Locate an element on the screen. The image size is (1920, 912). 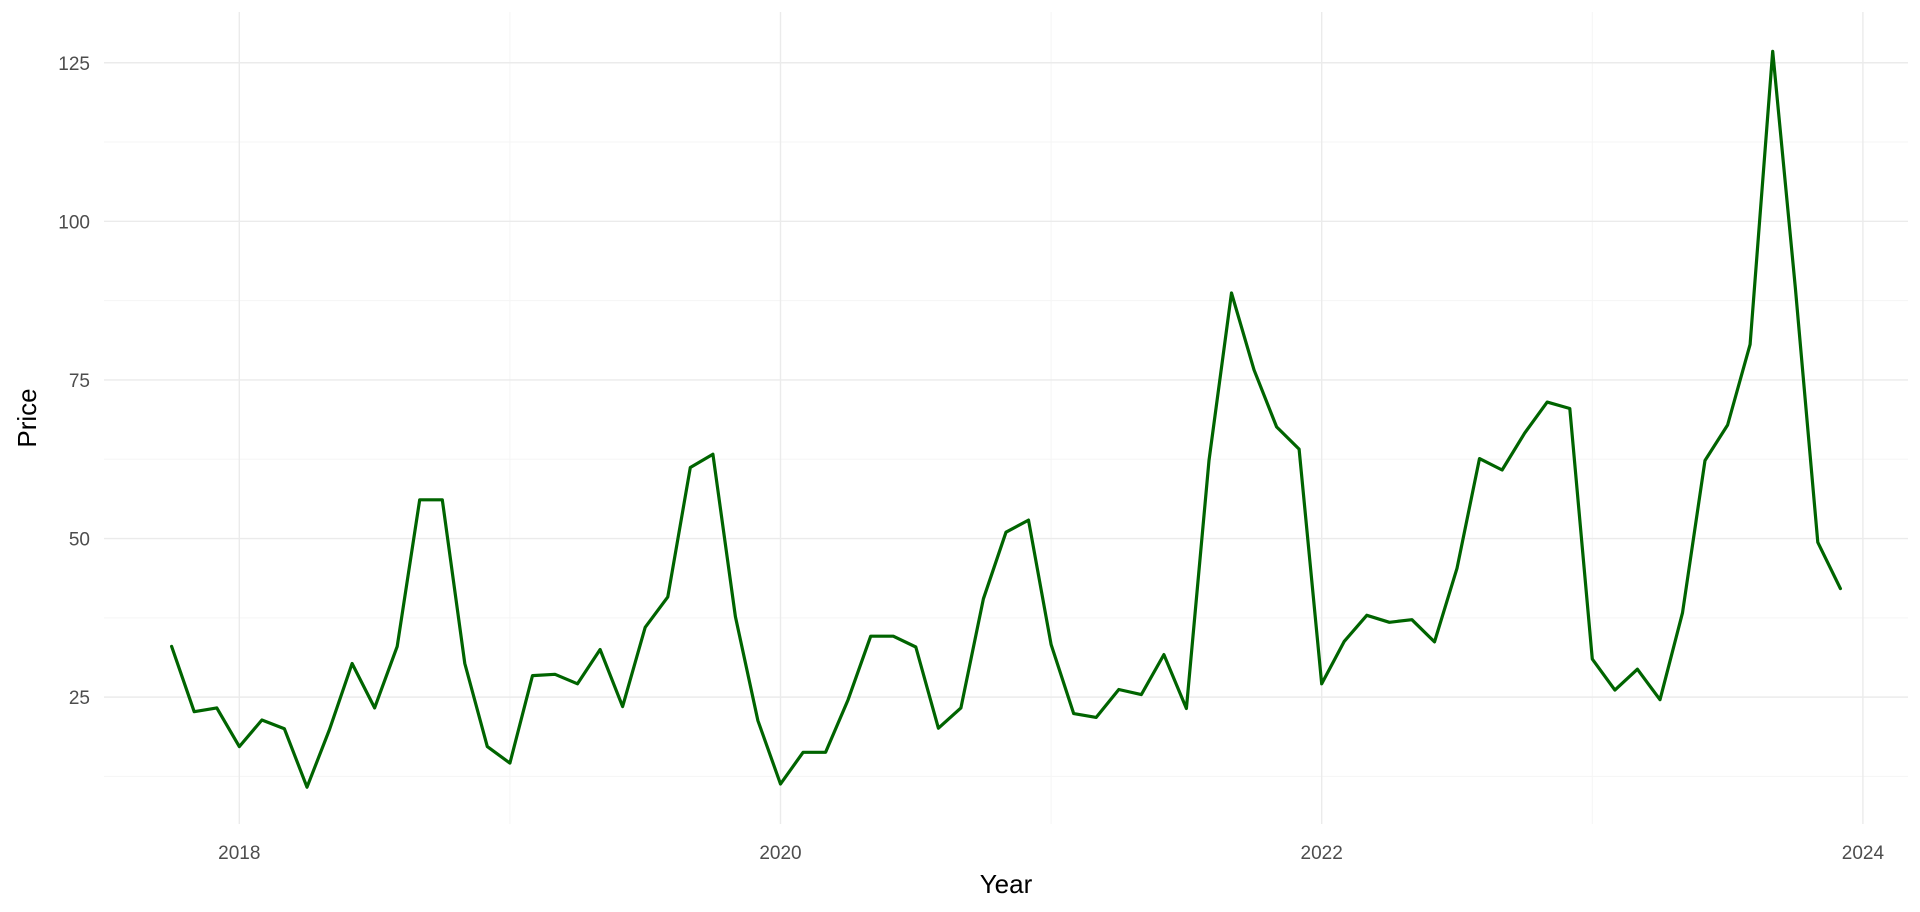
x-tick-label: 2024 is located at coordinates (1863, 853).